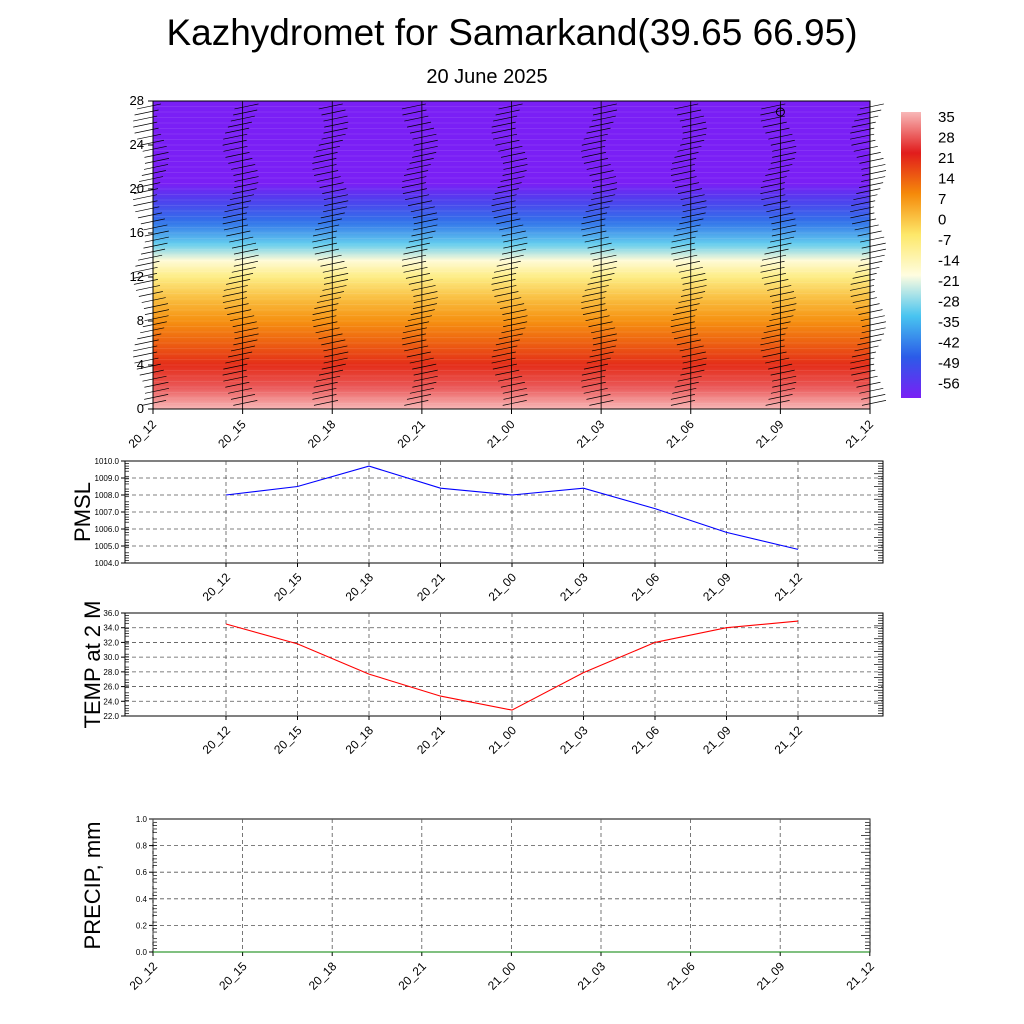  Describe the element at coordinates (949, 322) in the screenshot. I see `colorbar-label: -35` at that location.